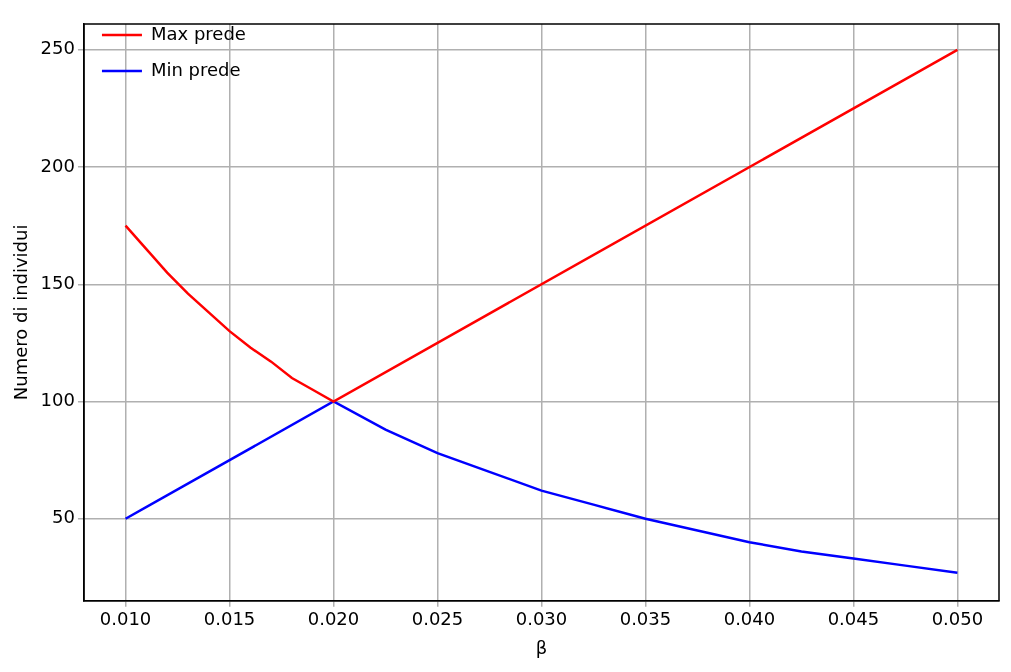  What do you see at coordinates (198, 33) in the screenshot?
I see `legend-label: Max prede` at bounding box center [198, 33].